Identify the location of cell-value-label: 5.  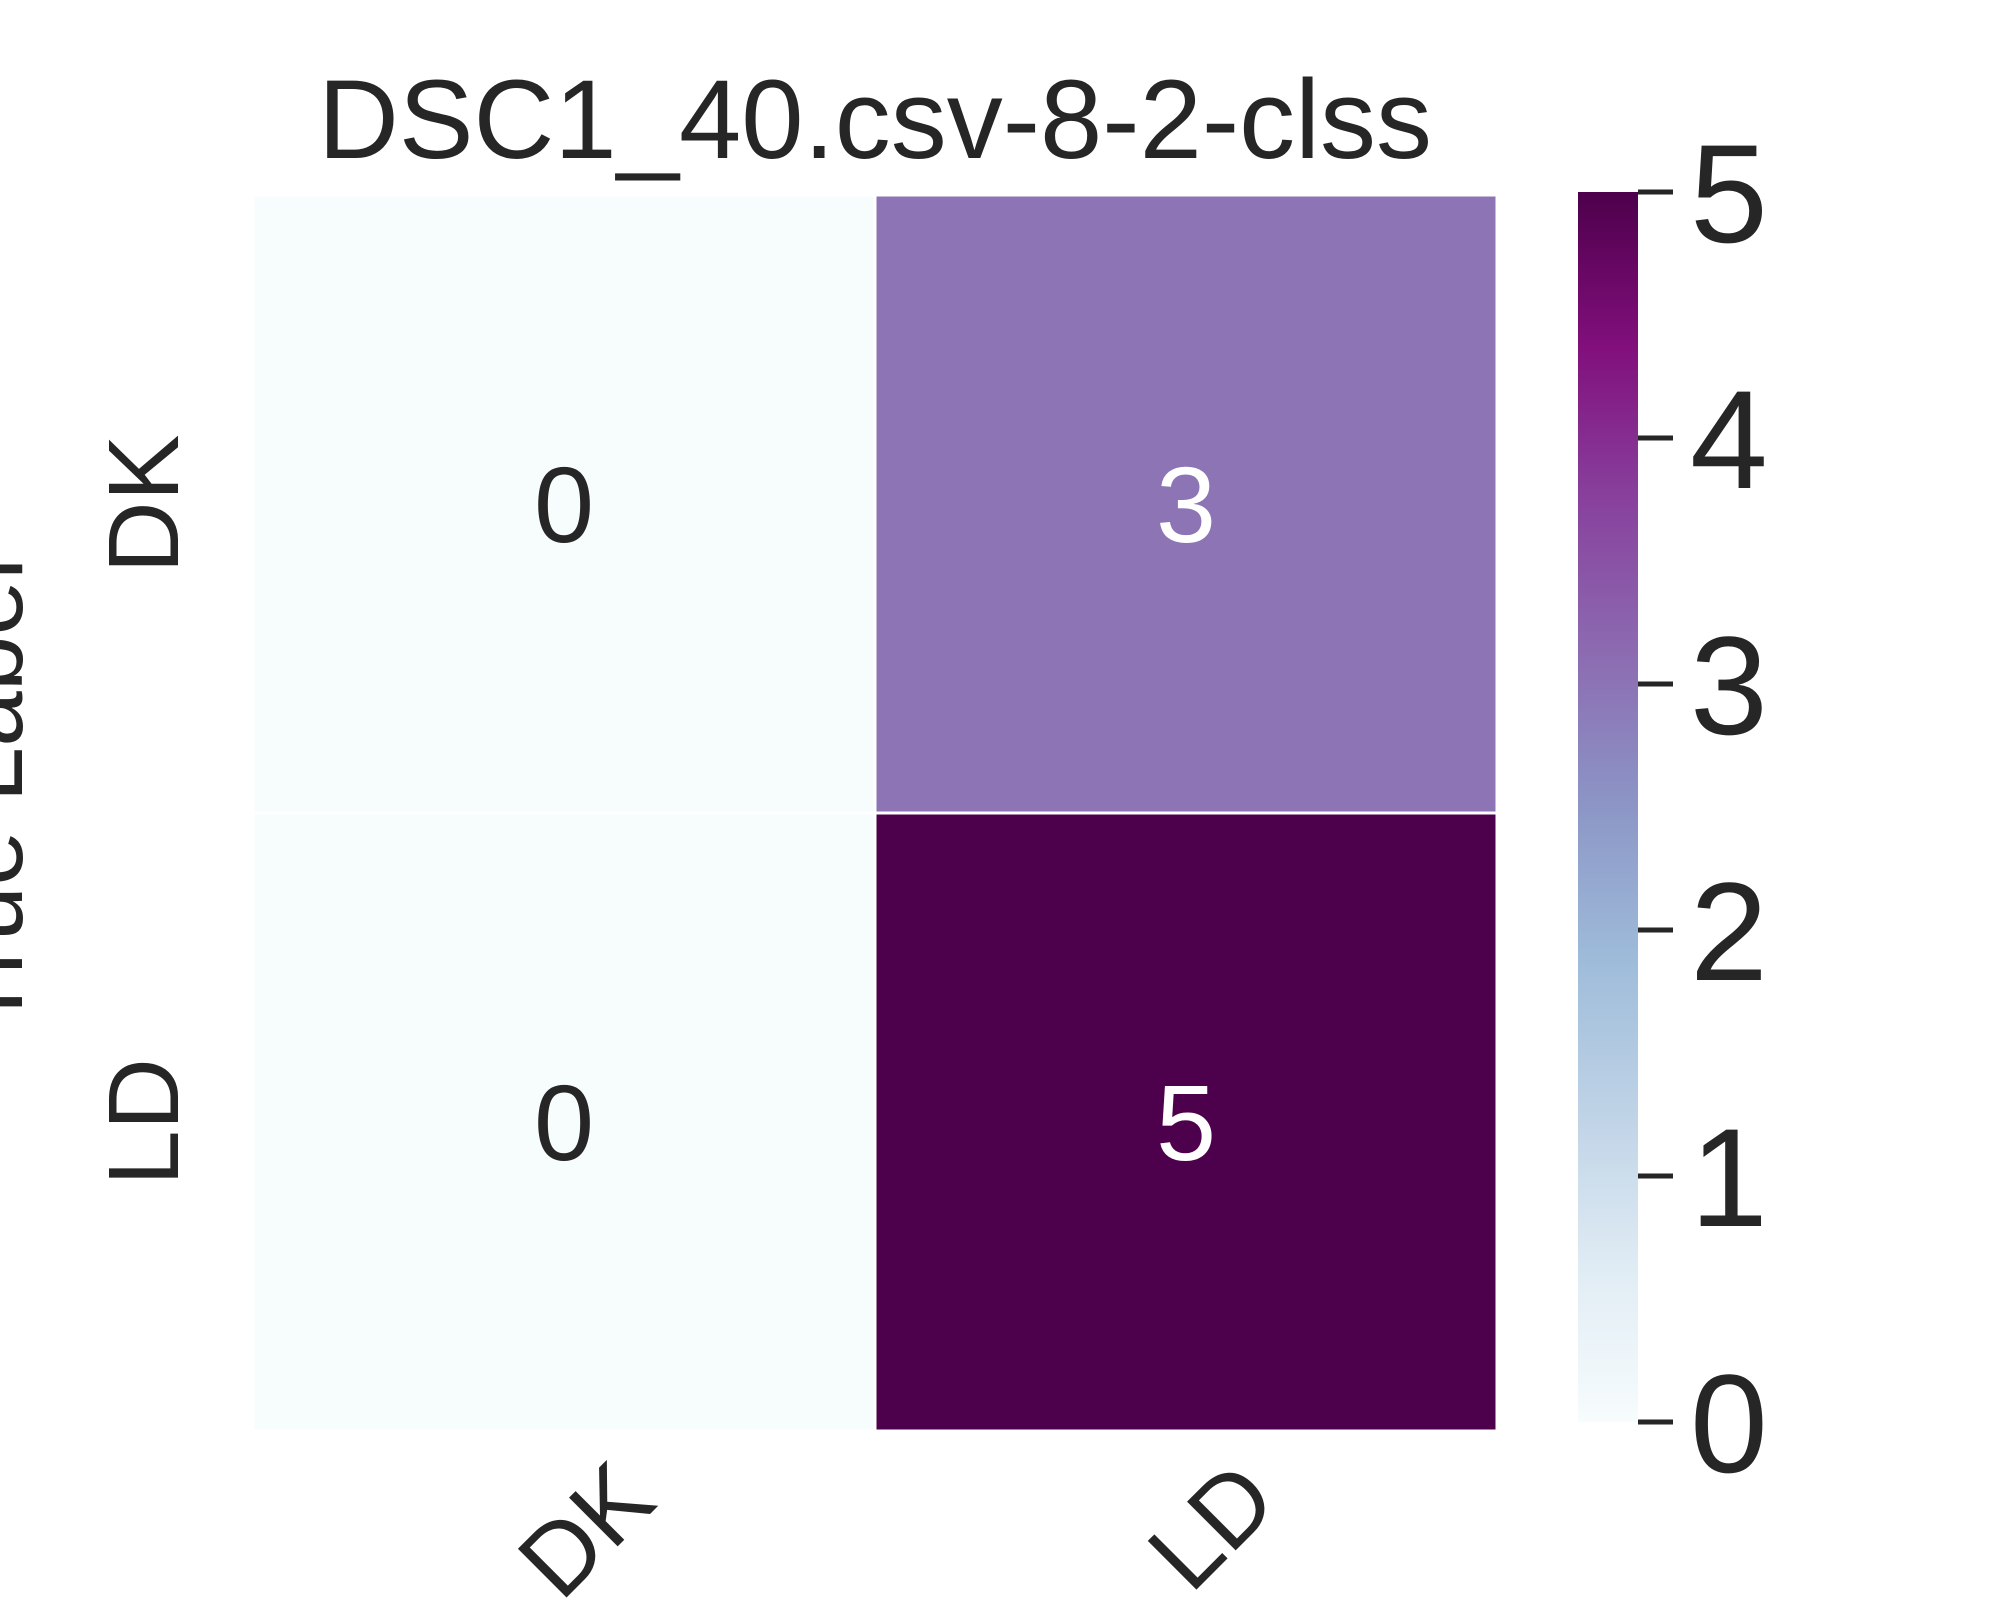
(1186, 1122).